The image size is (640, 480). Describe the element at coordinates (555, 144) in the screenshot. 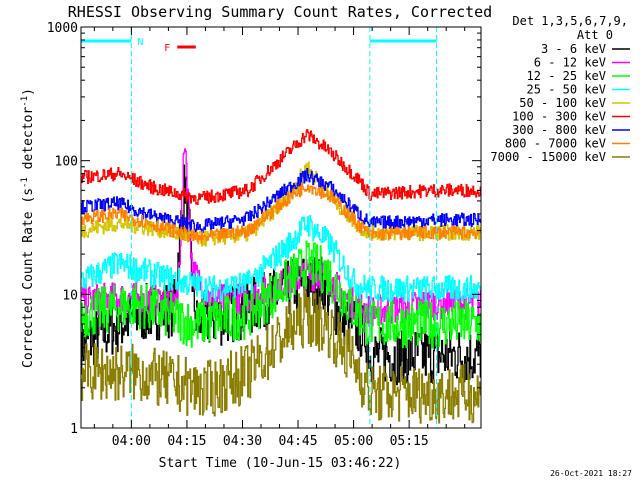

I see `legend-label: 800 - 7000 keV` at that location.